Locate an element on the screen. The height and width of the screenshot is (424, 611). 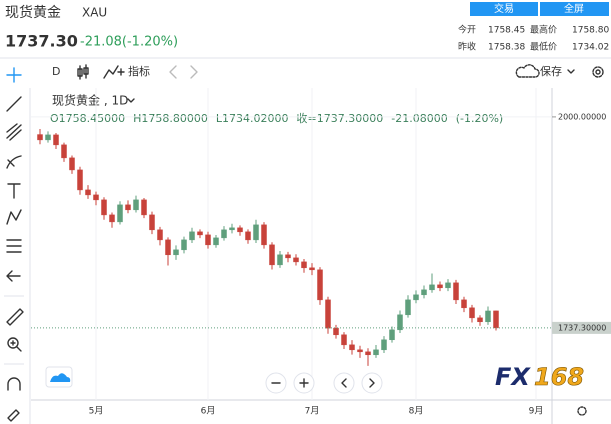
settings is located at coordinates (598, 72).